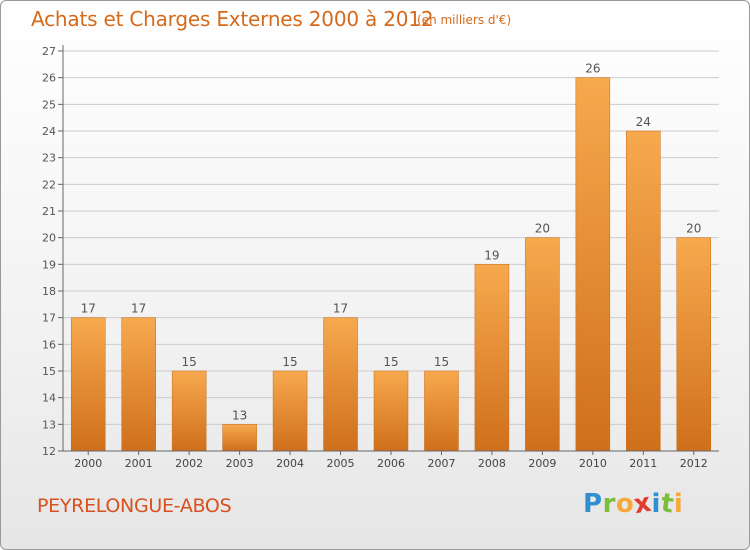  Describe the element at coordinates (88, 463) in the screenshot. I see `x-tick-label: 2000` at that location.